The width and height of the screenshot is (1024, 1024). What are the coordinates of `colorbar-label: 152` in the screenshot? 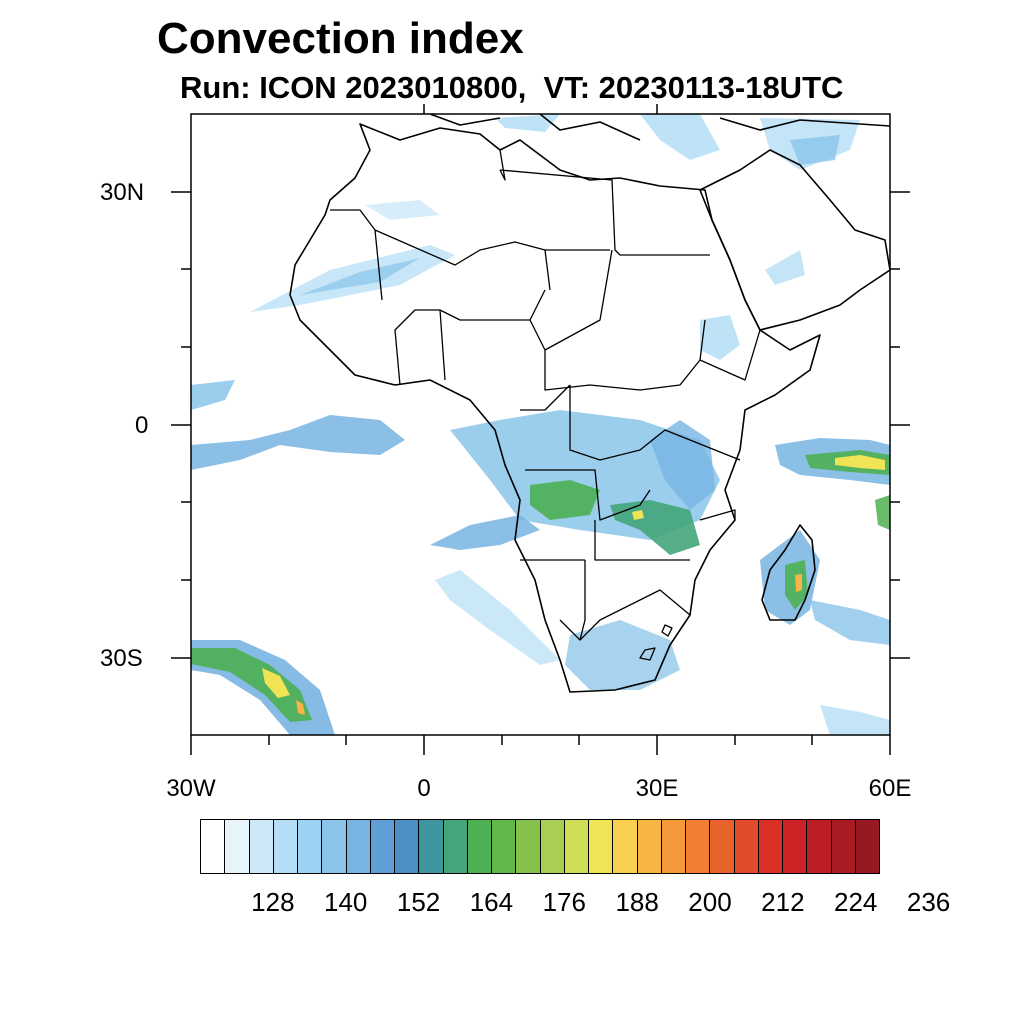 It's located at (418, 902).